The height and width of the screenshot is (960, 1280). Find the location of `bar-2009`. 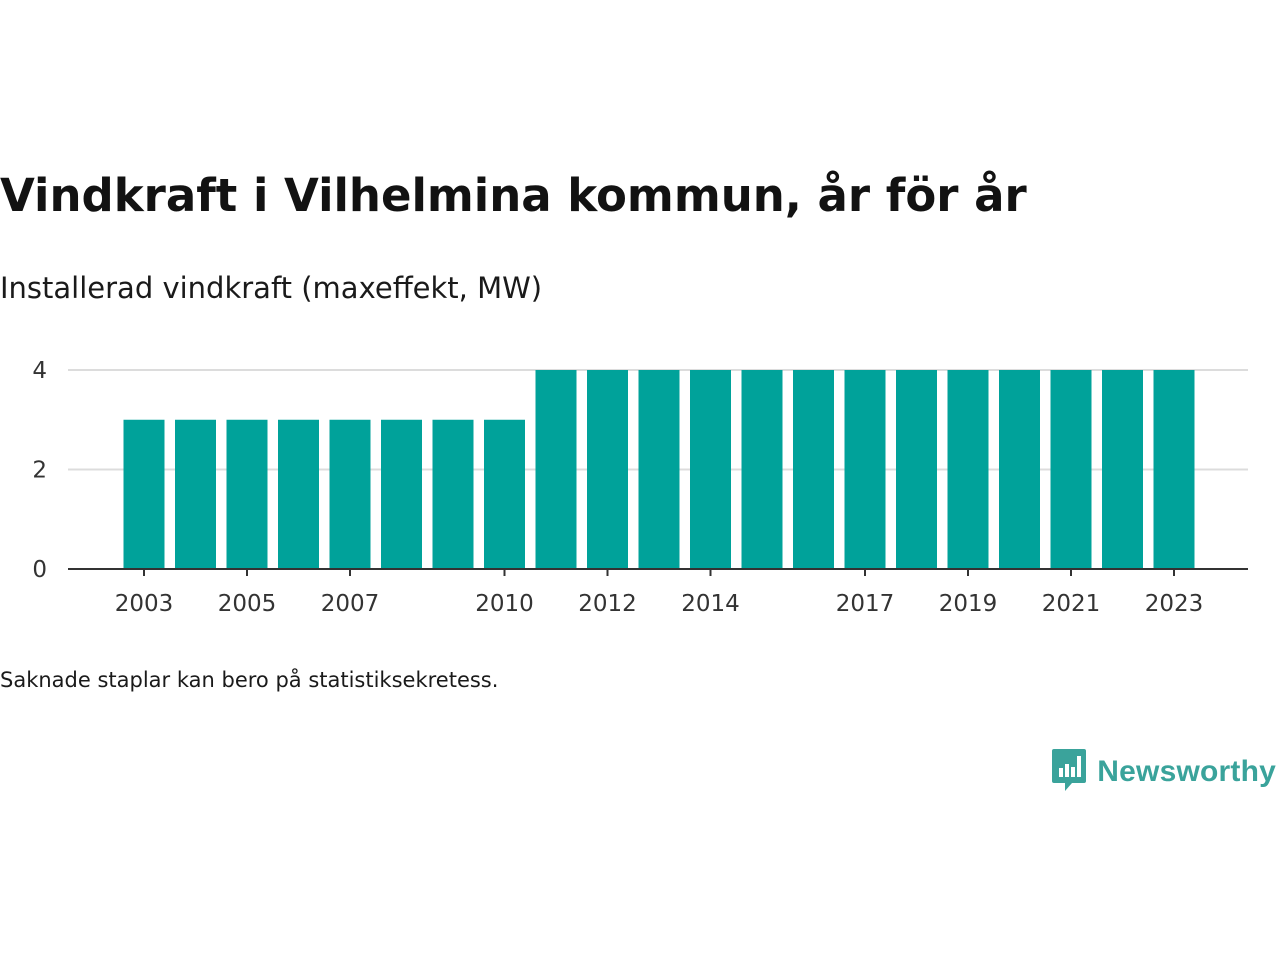

bar-2009 is located at coordinates (453, 494).